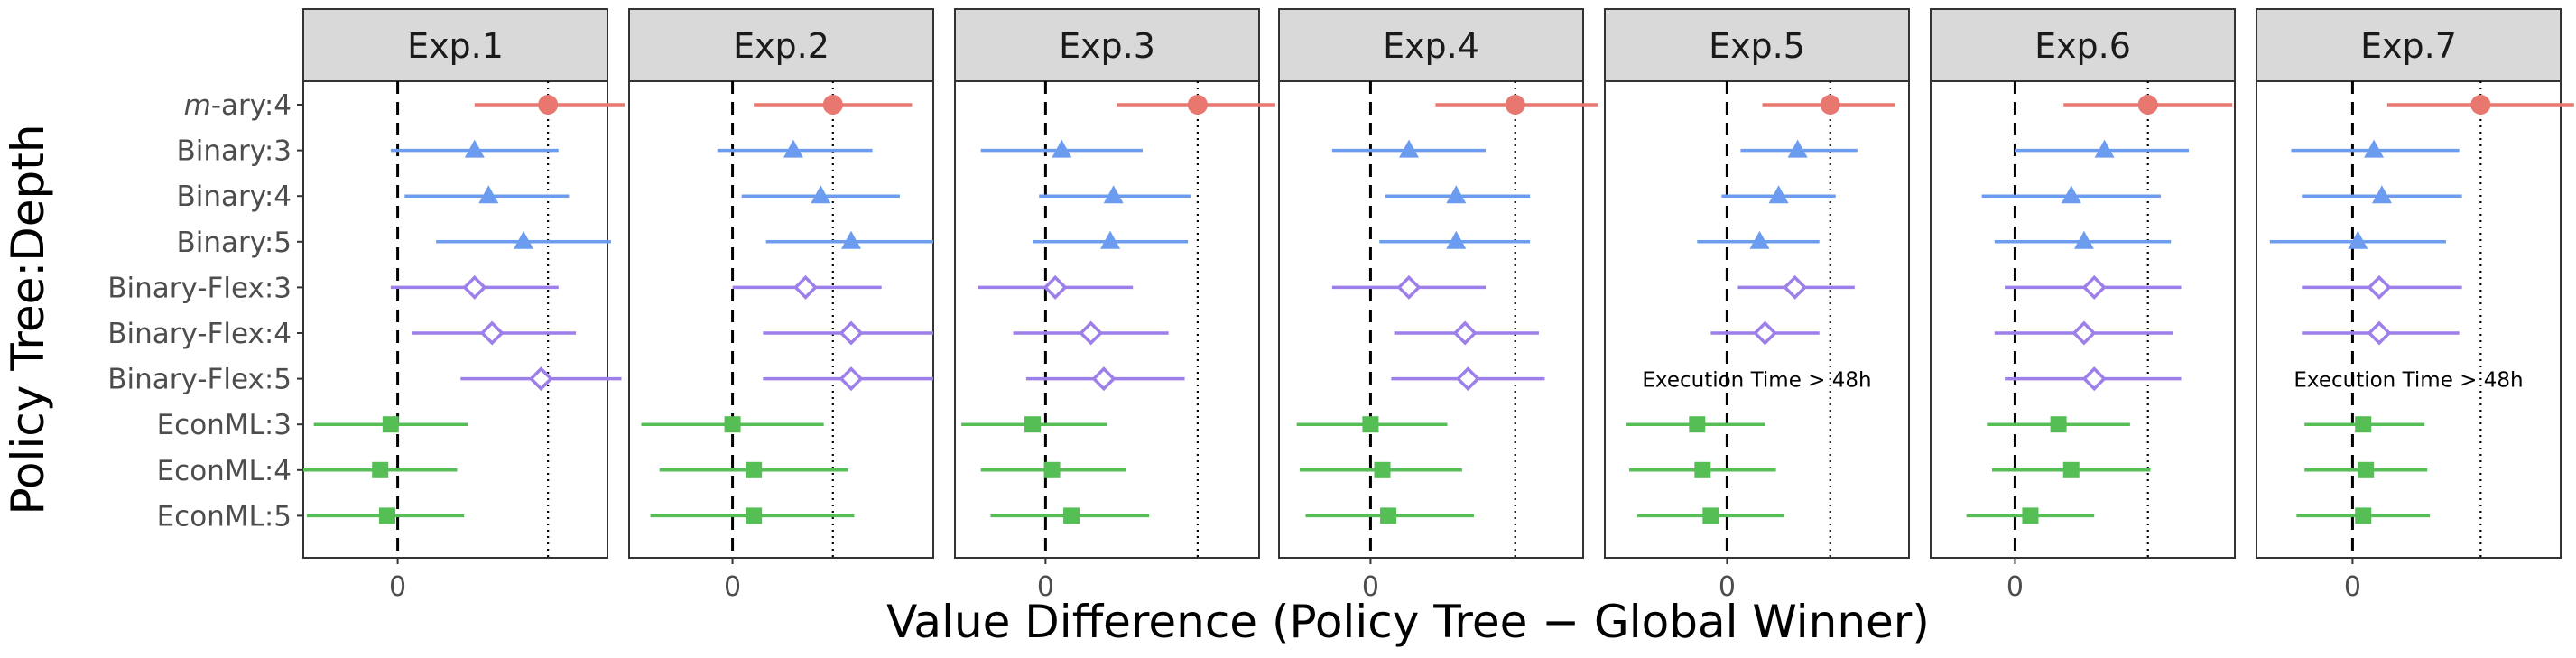 This screenshot has height=658, width=2576. Describe the element at coordinates (234, 151) in the screenshot. I see `y-tick-label: Binary:3` at that location.